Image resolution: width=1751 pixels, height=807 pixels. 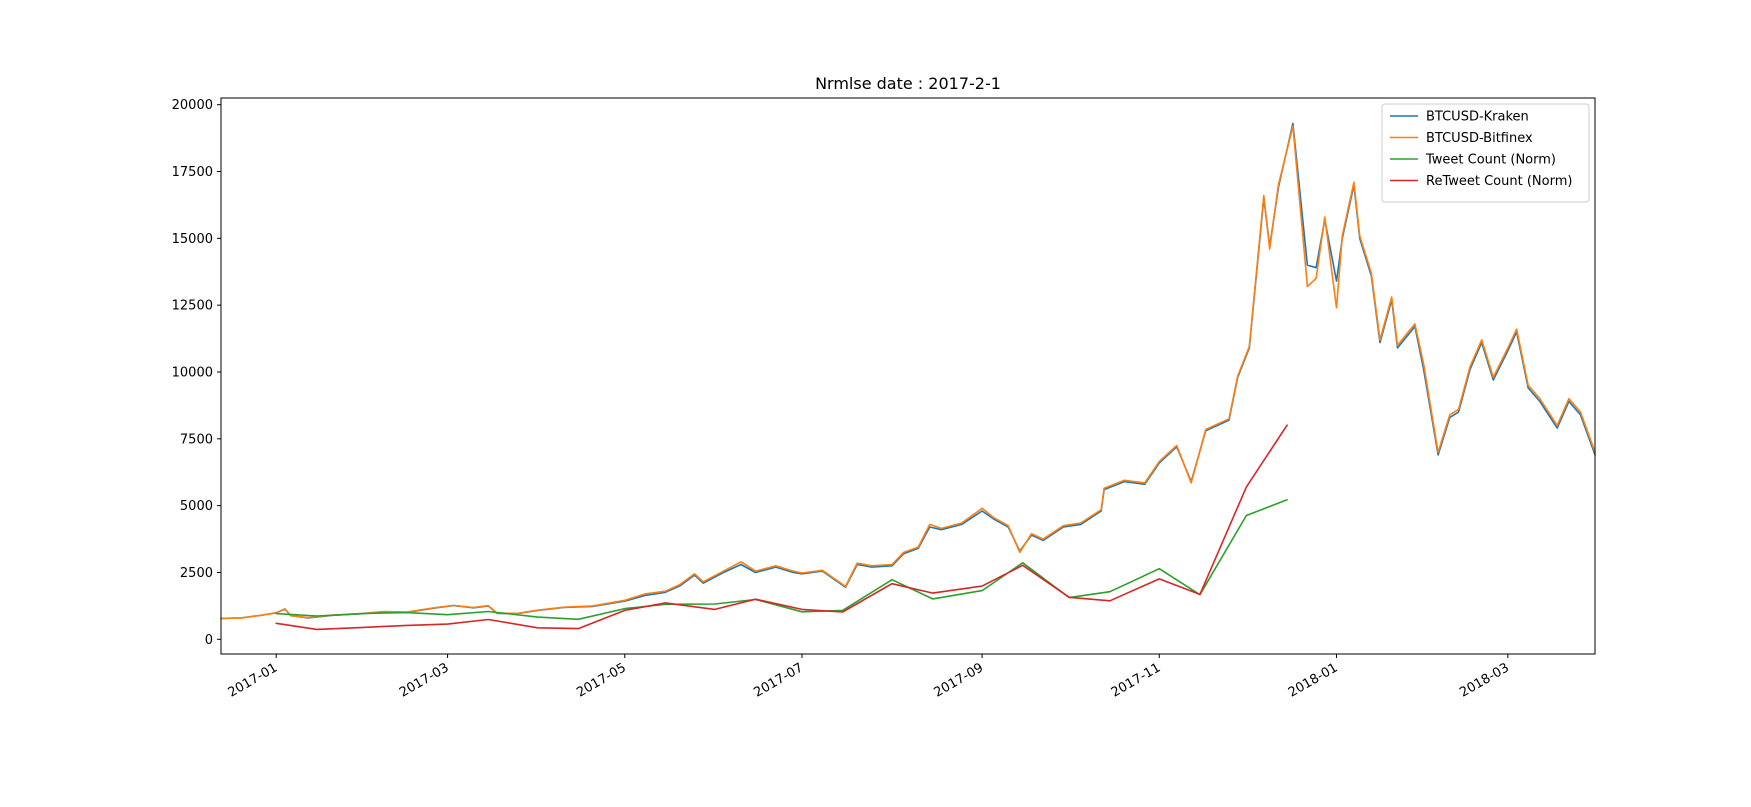 I want to click on legend-box, so click(x=1485, y=153).